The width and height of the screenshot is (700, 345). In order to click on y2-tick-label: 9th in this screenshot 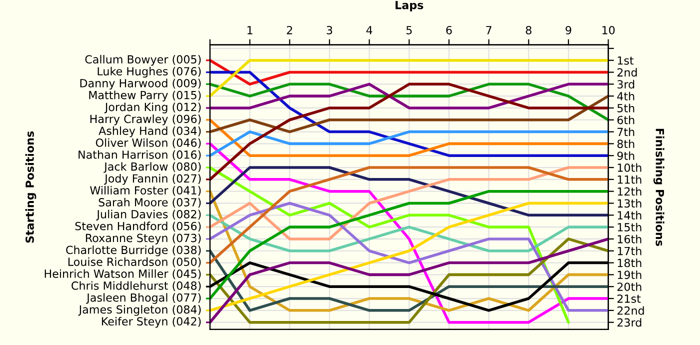, I will do `click(625, 155)`.